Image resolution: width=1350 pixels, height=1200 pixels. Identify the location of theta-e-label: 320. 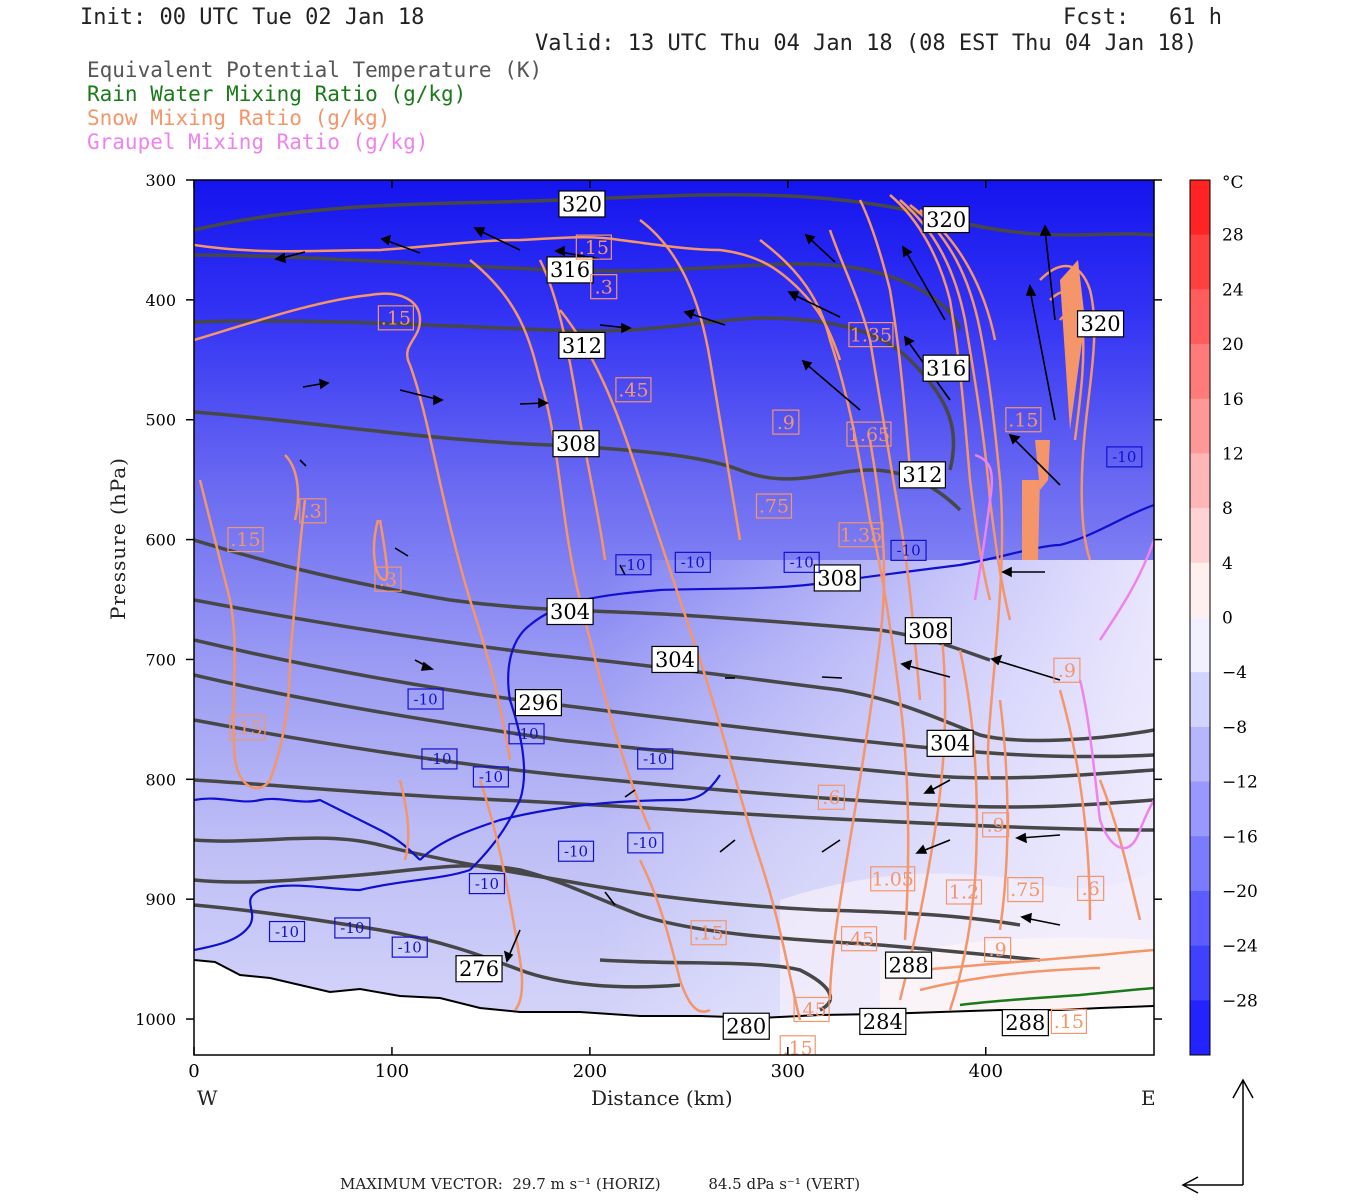
(946, 220).